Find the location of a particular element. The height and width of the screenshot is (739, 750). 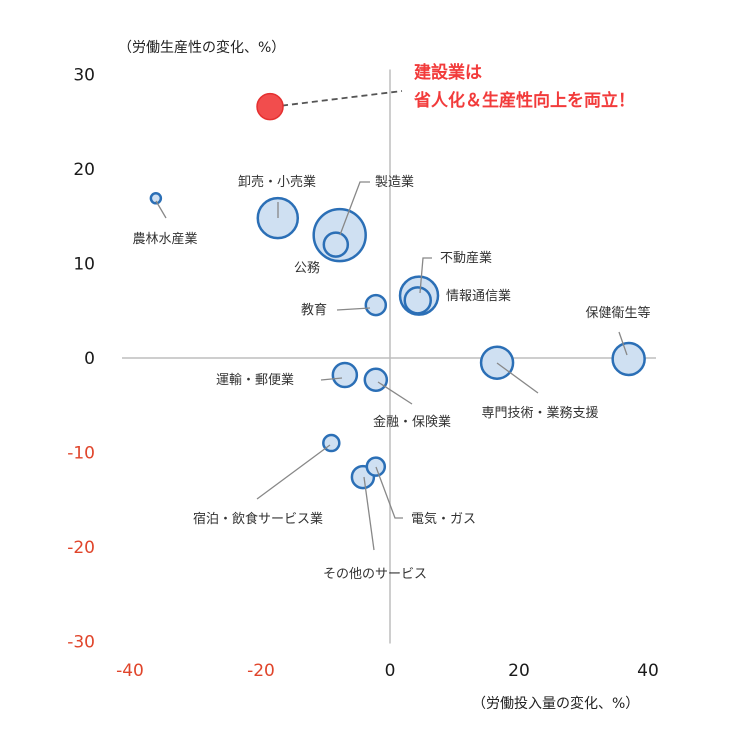

point-label: 宿泊・飲食サービス業 is located at coordinates (258, 519).